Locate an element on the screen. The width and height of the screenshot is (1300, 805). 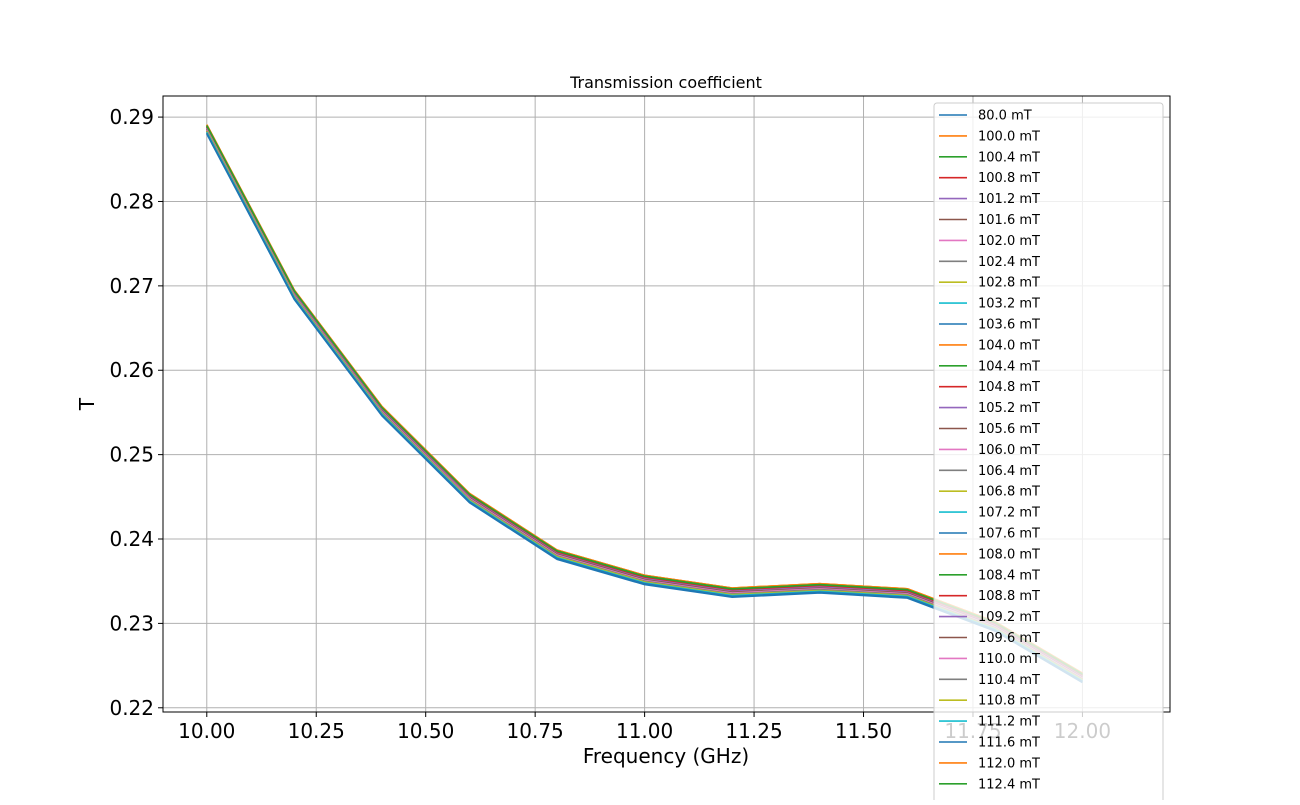
y-tick-label: 0.22 is located at coordinates (131, 708).